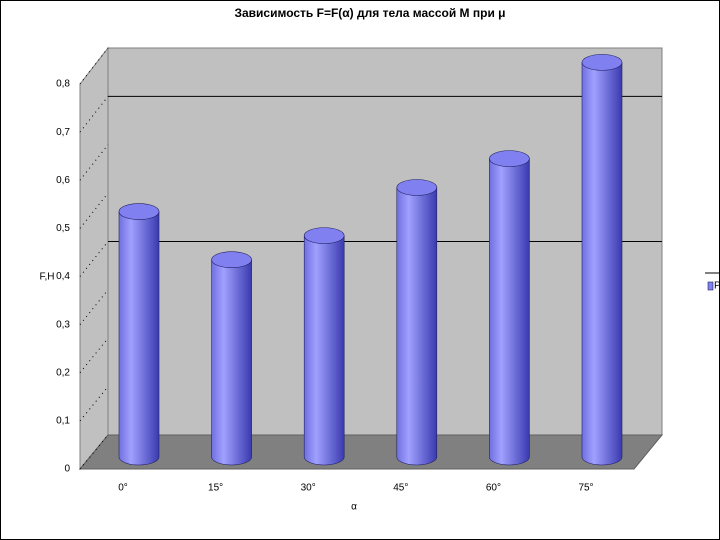  I want to click on y-tick-label: 0,5, so click(63, 228).